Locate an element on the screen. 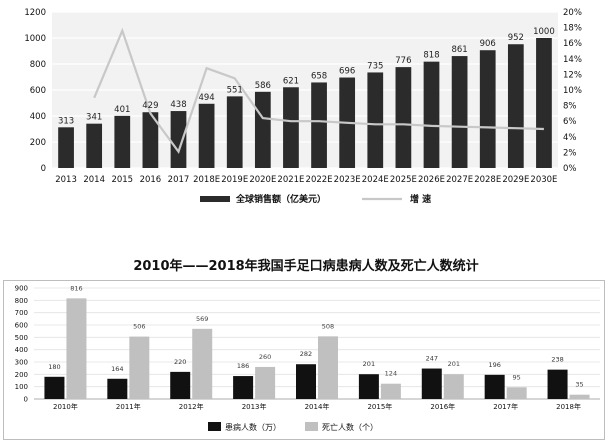 This screenshot has height=446, width=612. chart2-label-deaths: 201 is located at coordinates (454, 364).